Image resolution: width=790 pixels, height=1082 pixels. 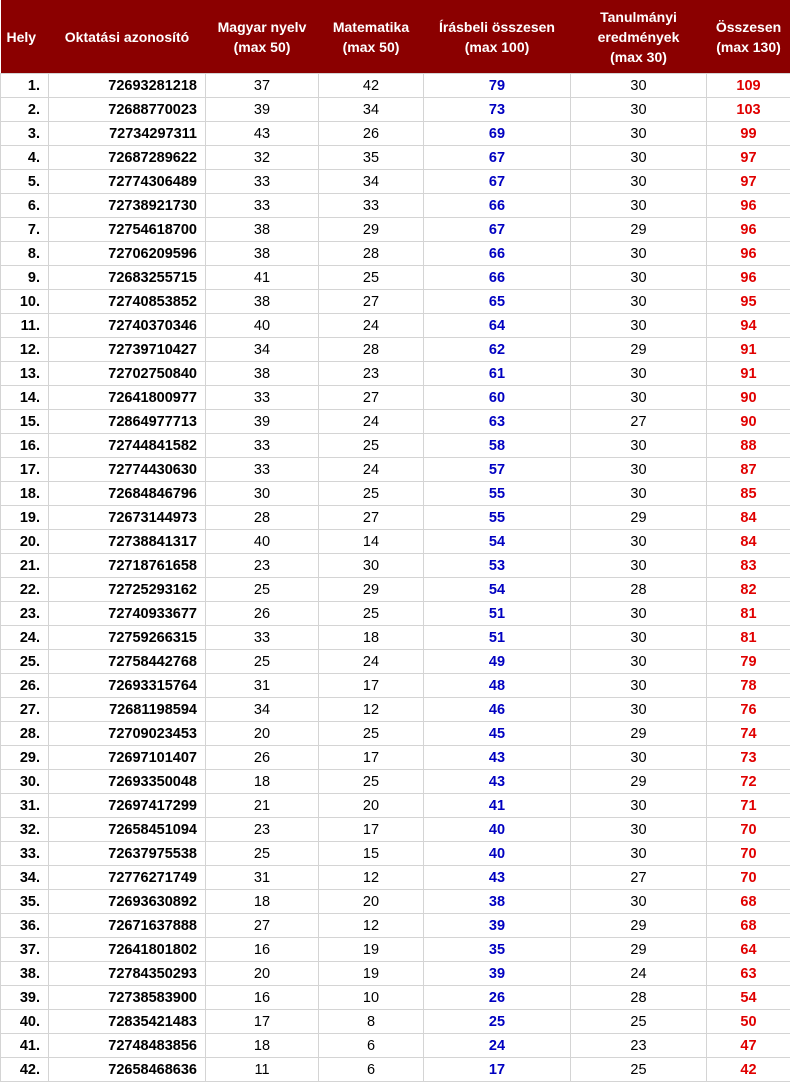 I want to click on cell-id: 72835421483, so click(x=127, y=1021).